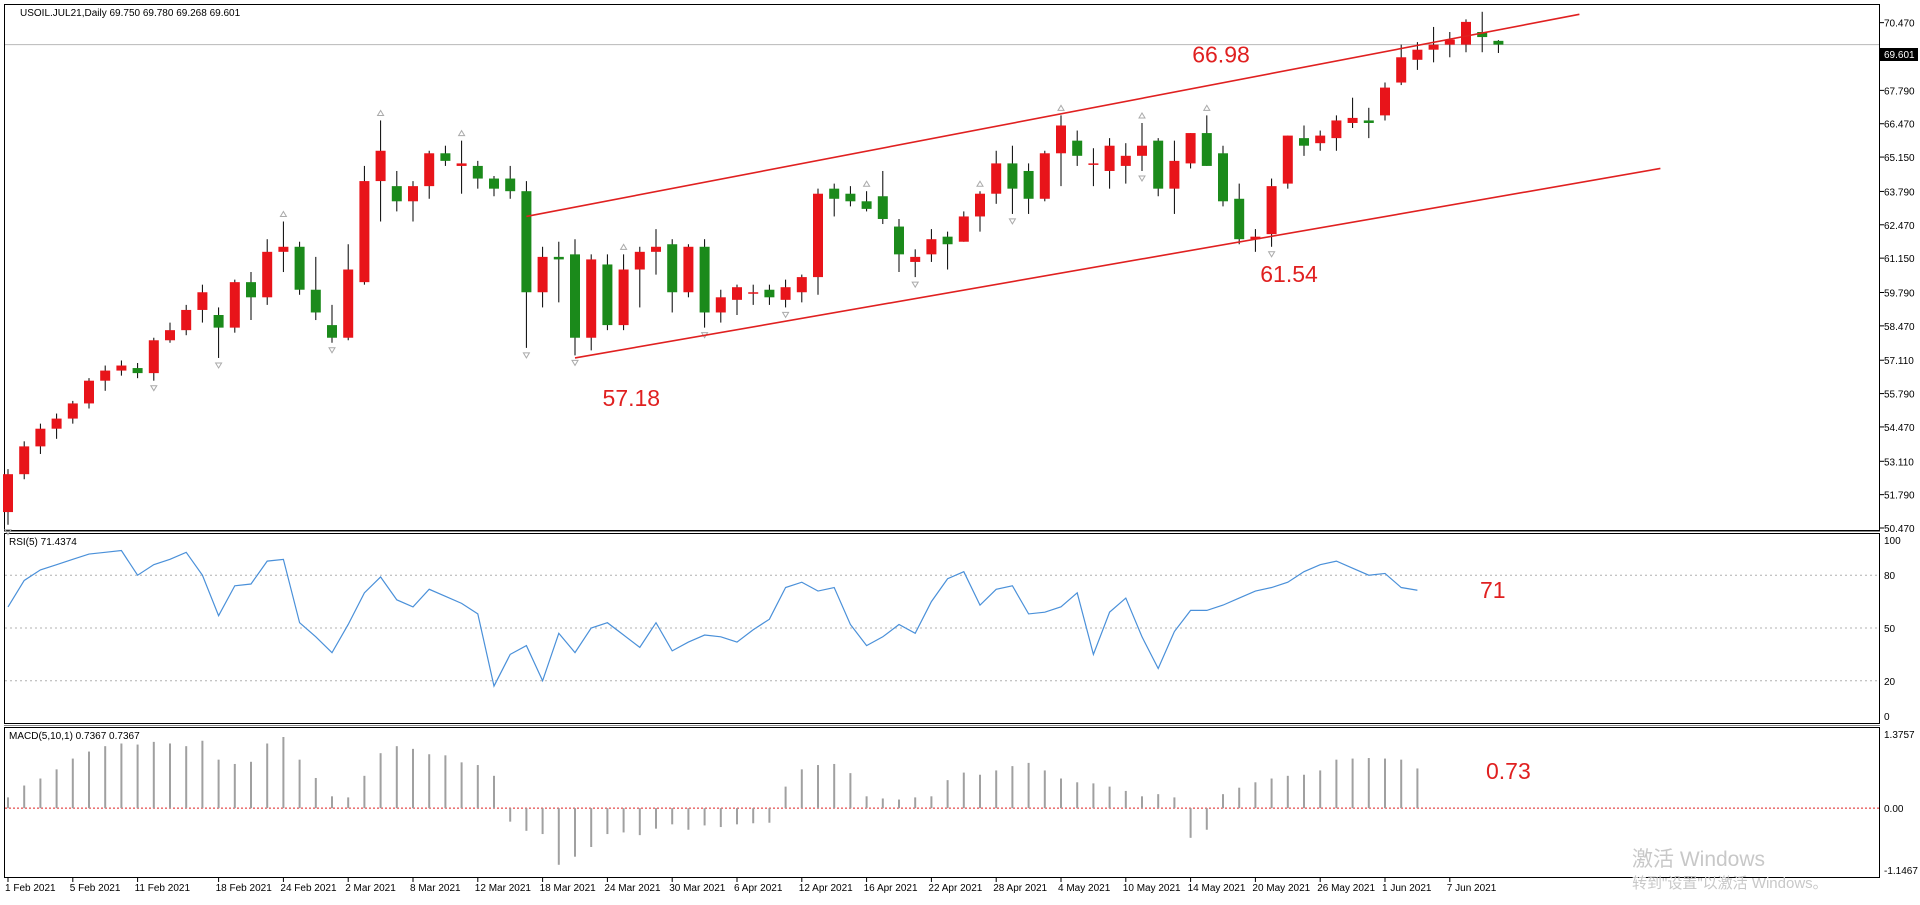  What do you see at coordinates (1899, 395) in the screenshot?
I see `price-axis-label: 55.790` at bounding box center [1899, 395].